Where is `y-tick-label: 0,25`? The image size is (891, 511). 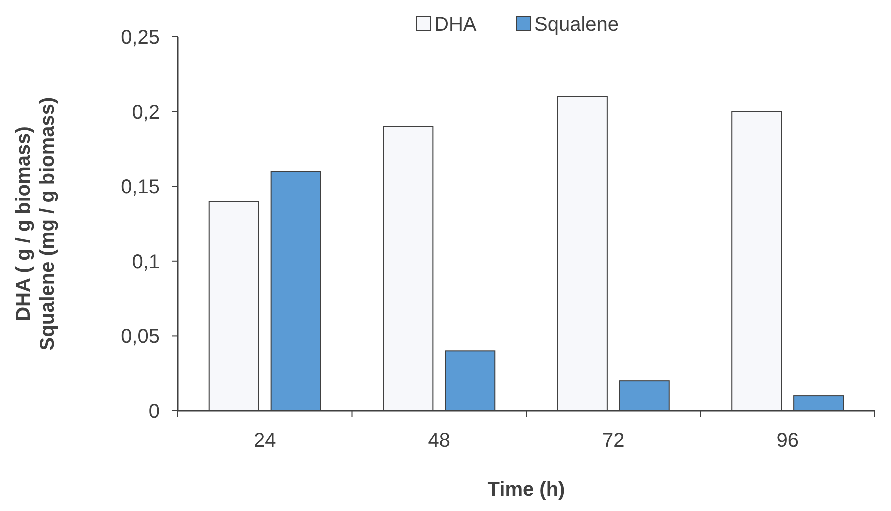 y-tick-label: 0,25 is located at coordinates (140, 38).